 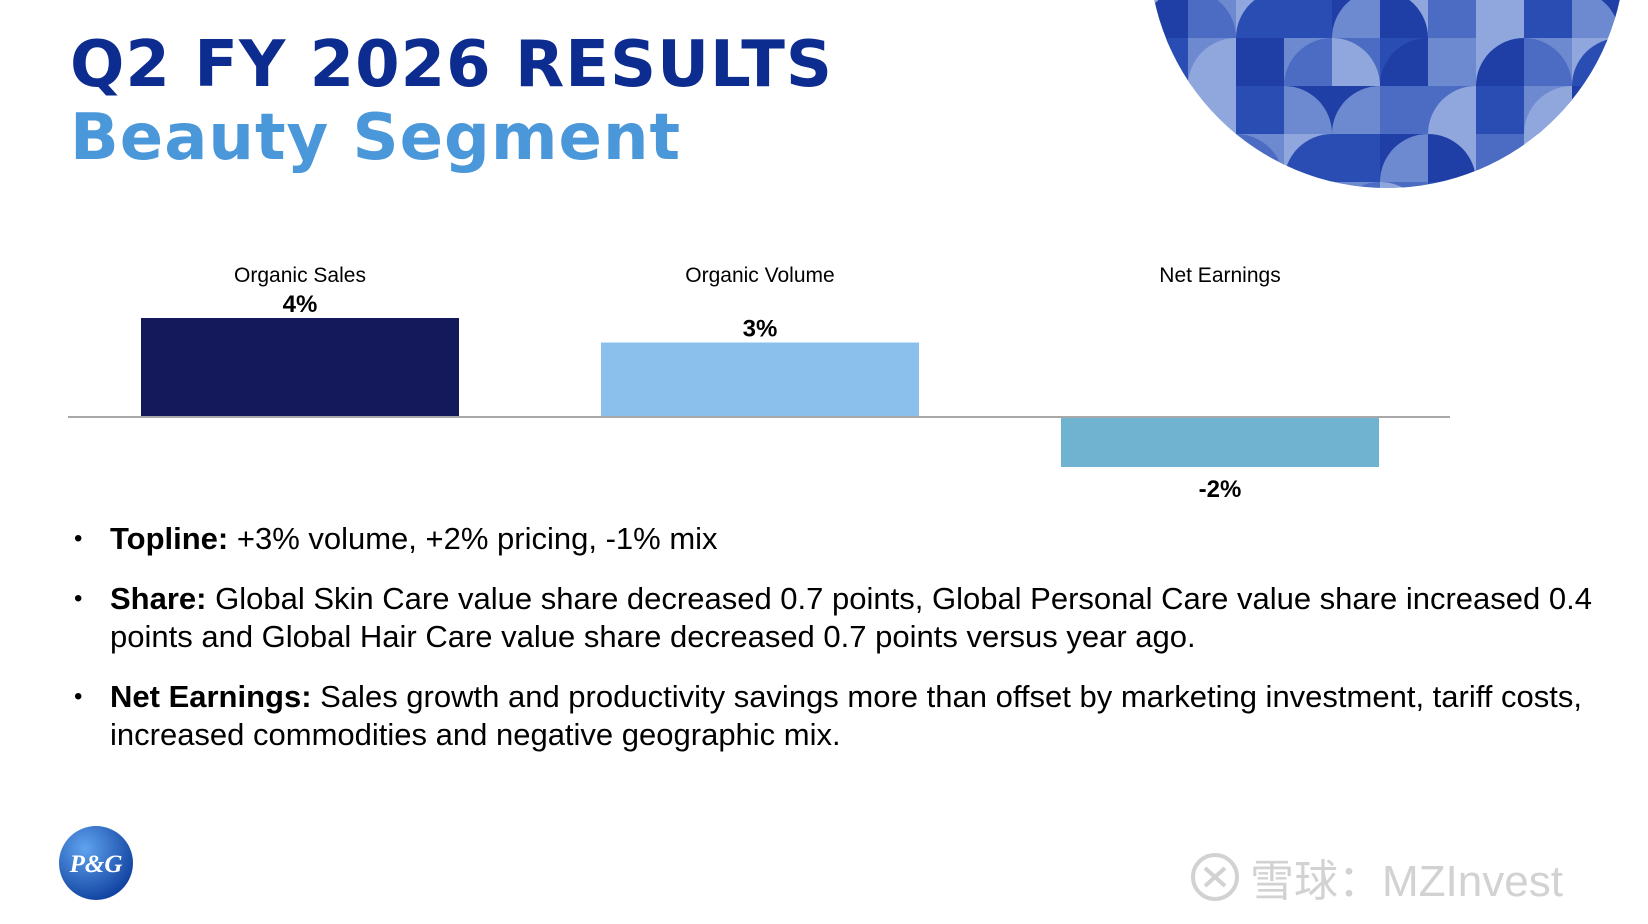 What do you see at coordinates (300, 275) in the screenshot?
I see `category-label: Organic Sales` at bounding box center [300, 275].